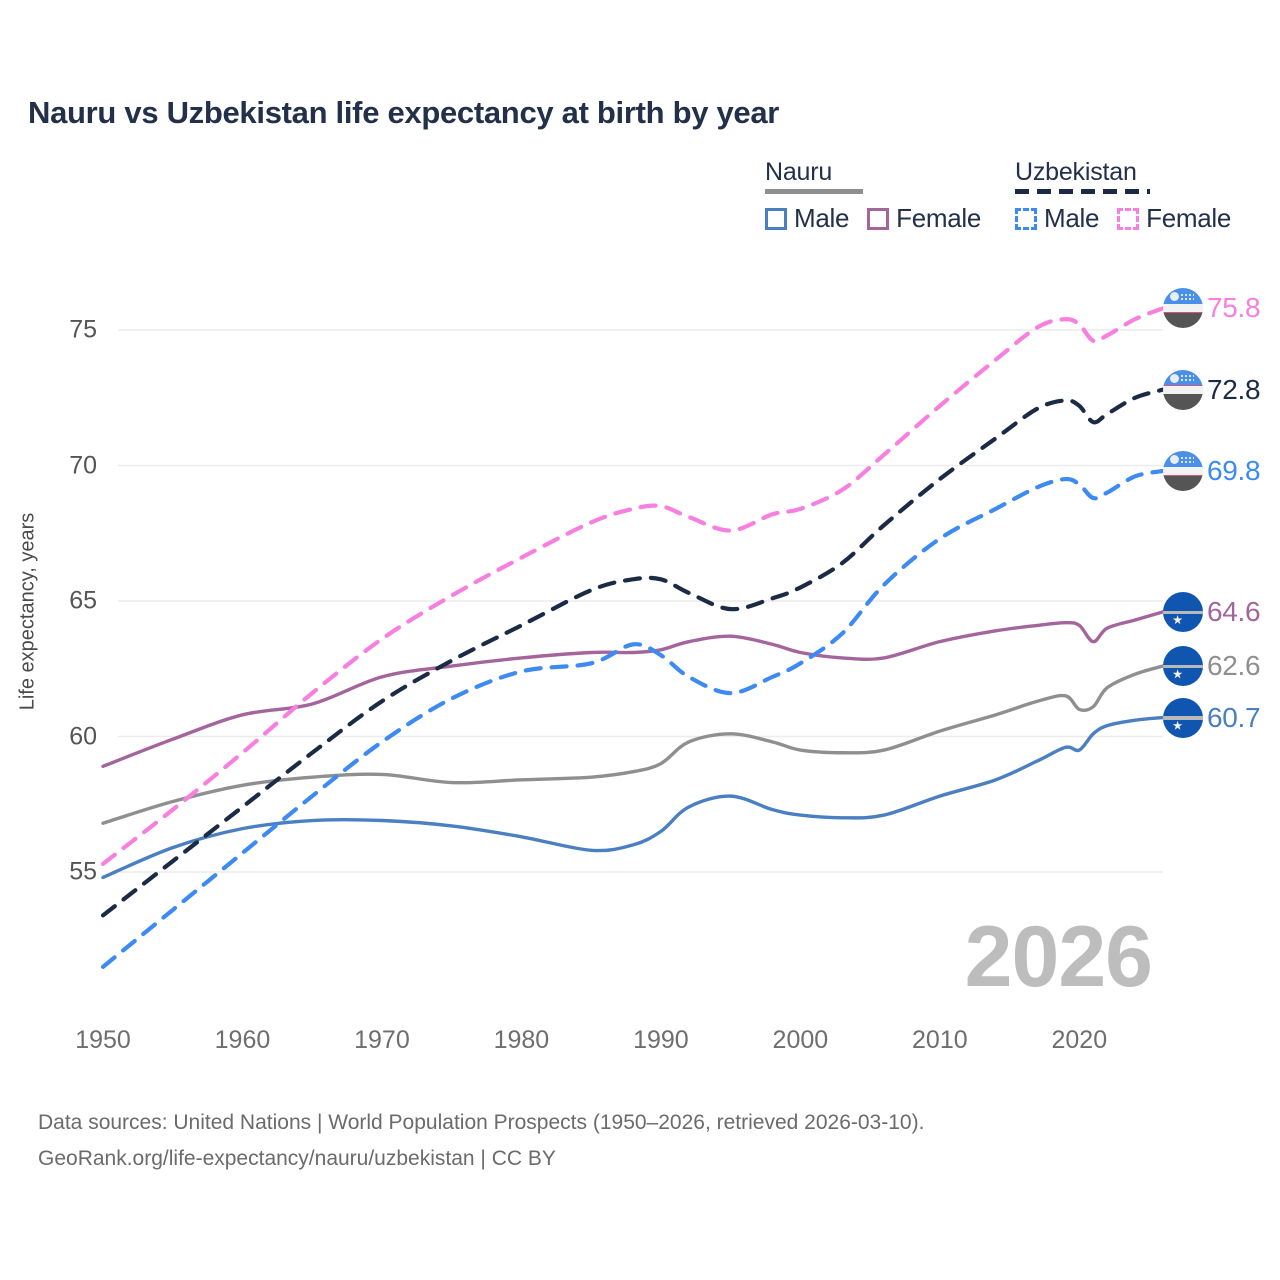 Image resolution: width=1280 pixels, height=1280 pixels. I want to click on legend-label-nauru-female: Female, so click(939, 218).